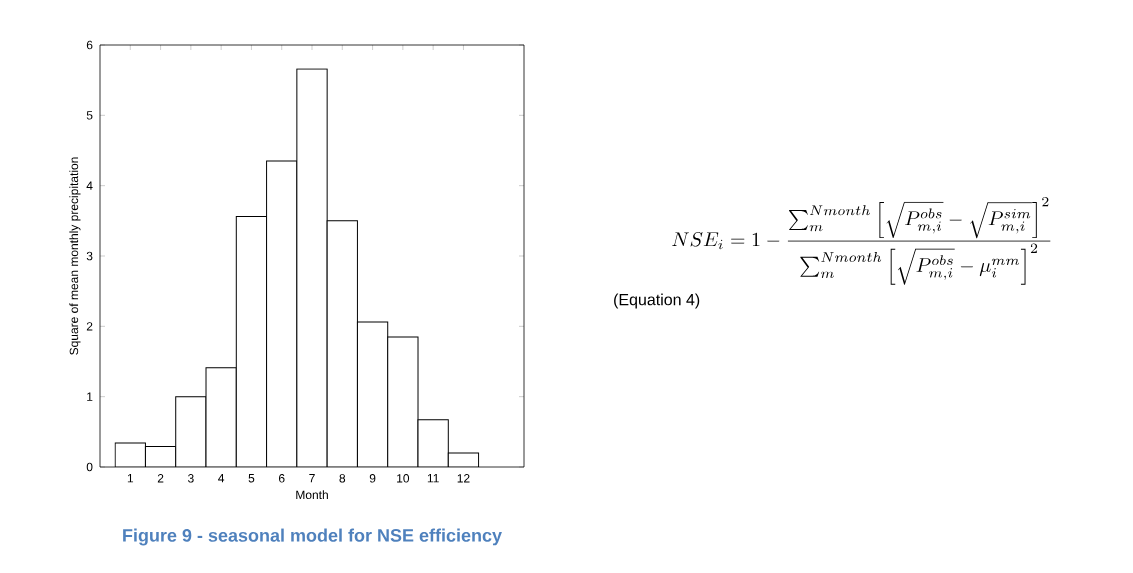 The width and height of the screenshot is (1133, 573). I want to click on y-axis-title: Square of mean monthly precipitation, so click(75, 256).